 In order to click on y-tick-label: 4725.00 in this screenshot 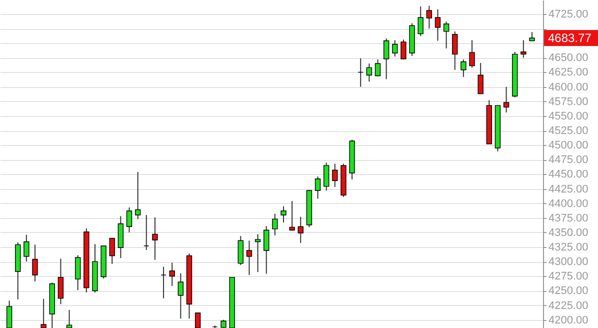, I will do `click(568, 14)`.